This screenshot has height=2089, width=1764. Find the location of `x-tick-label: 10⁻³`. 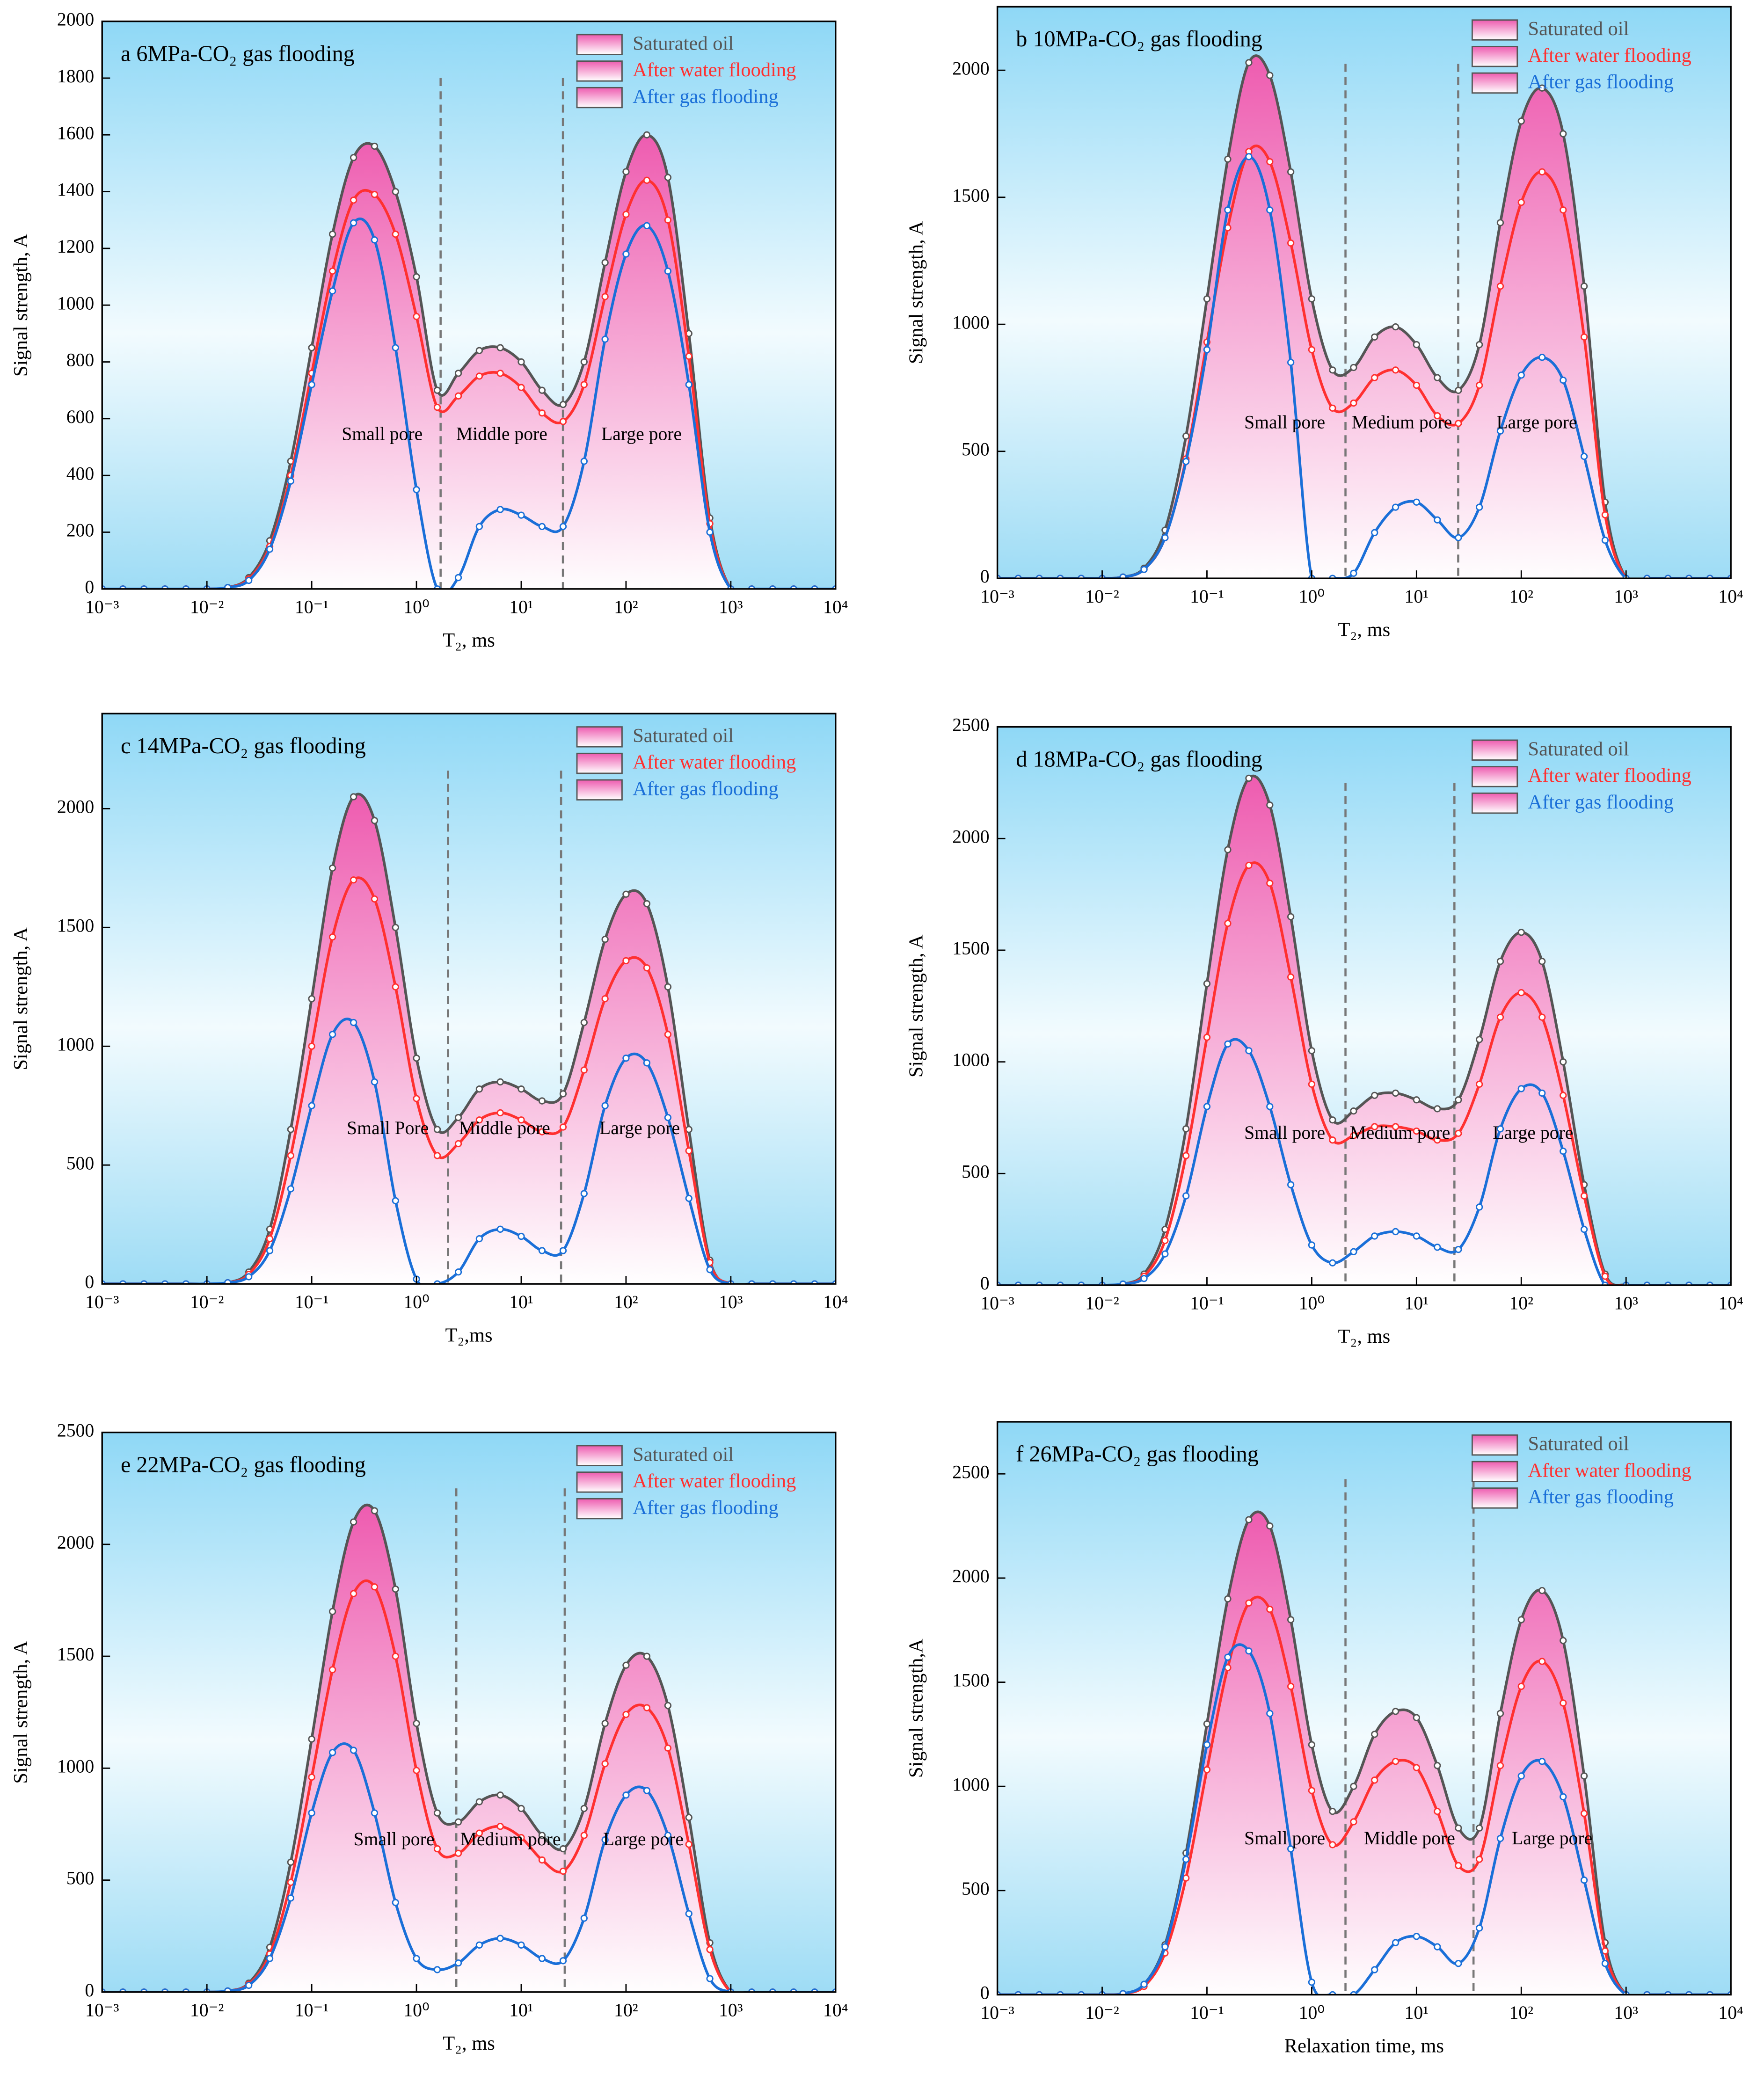

x-tick-label: 10⁻³ is located at coordinates (997, 596).